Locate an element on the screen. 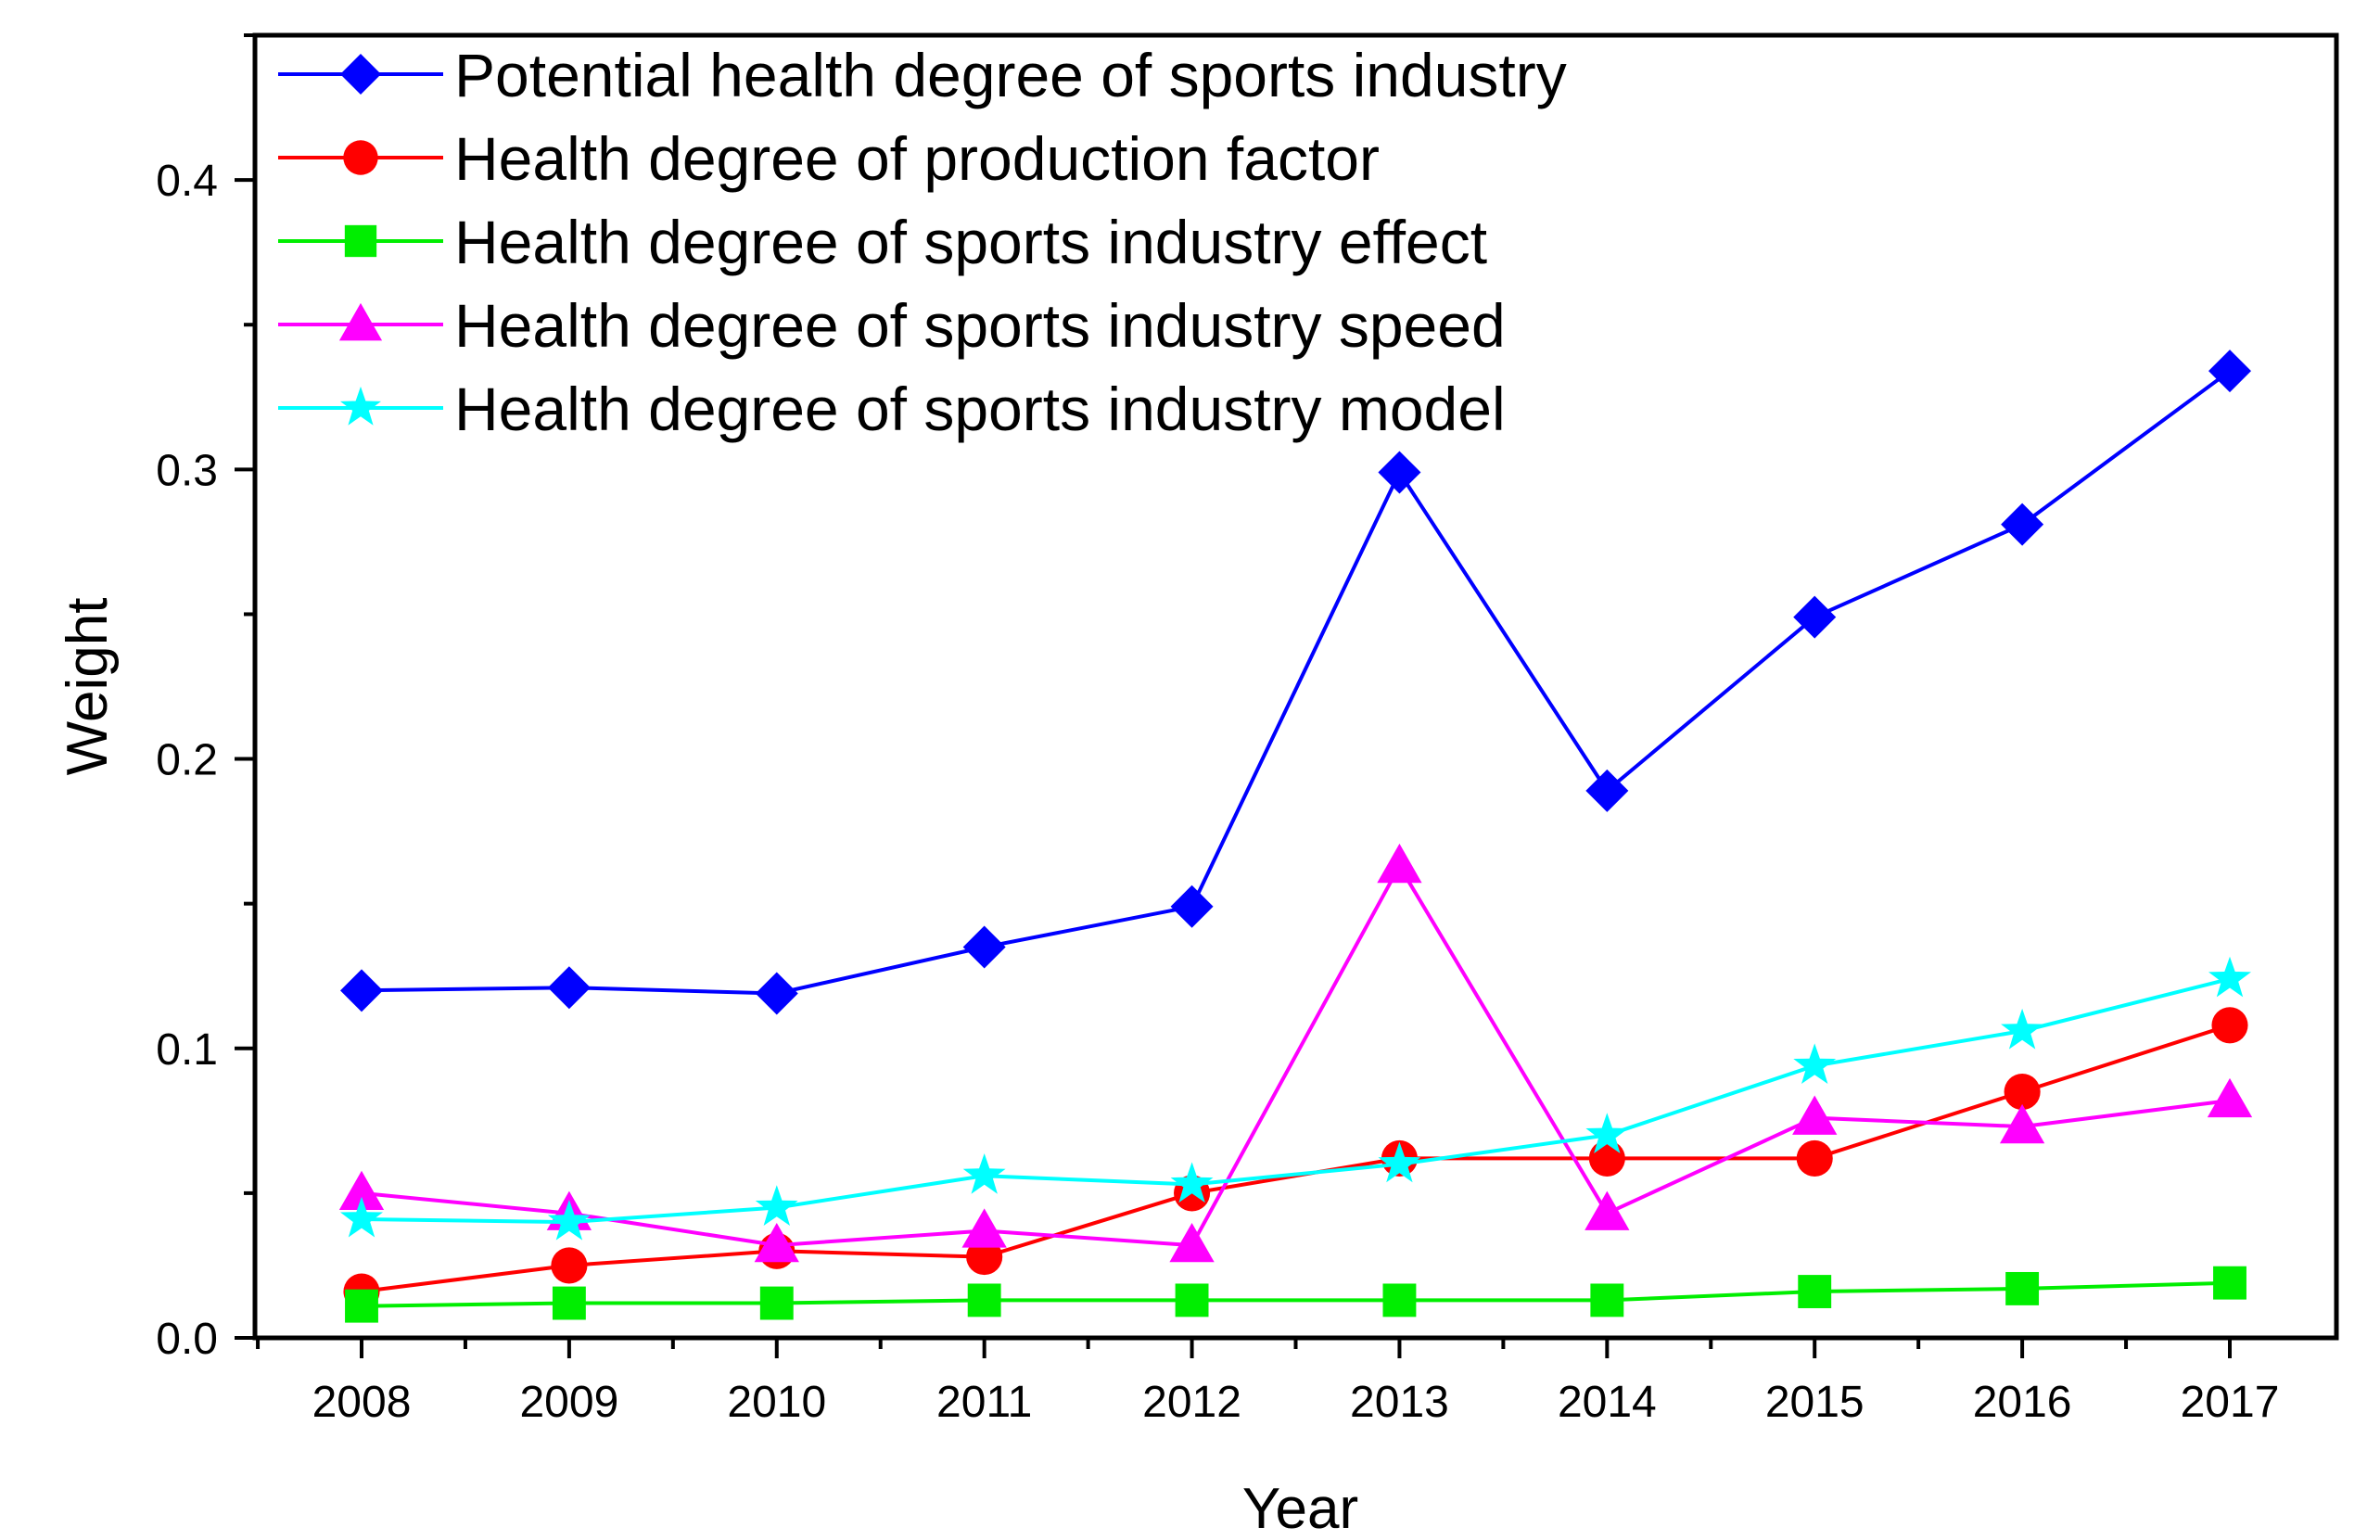 This screenshot has height=1540, width=2380. legend-label: Health degree of sports industry speed is located at coordinates (980, 325).